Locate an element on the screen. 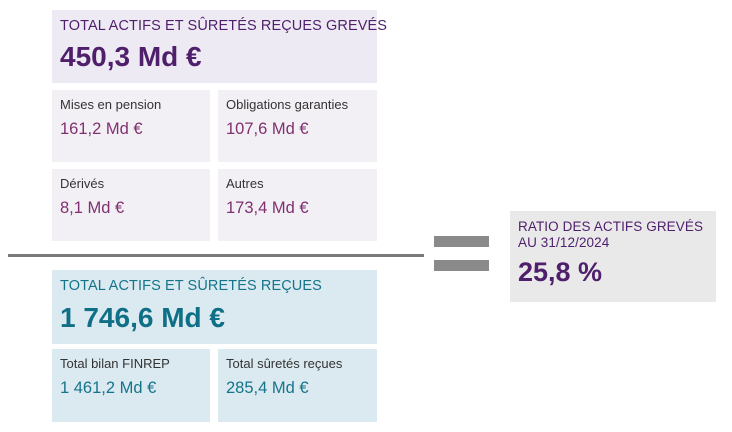  ratio-value: 25,8 % is located at coordinates (560, 272).